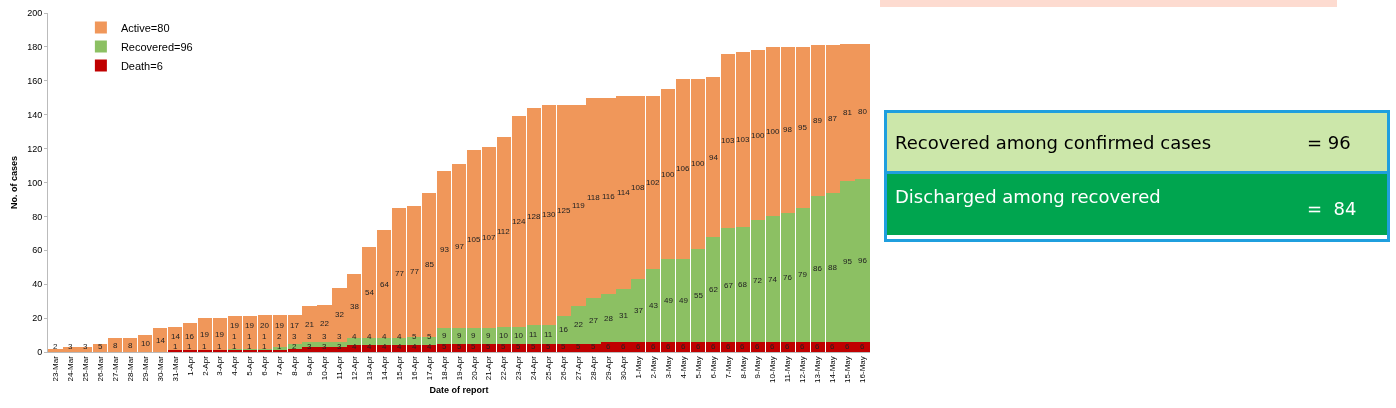 The width and height of the screenshot is (1396, 408). I want to click on y-axis-title: No. of cases, so click(13, 182).